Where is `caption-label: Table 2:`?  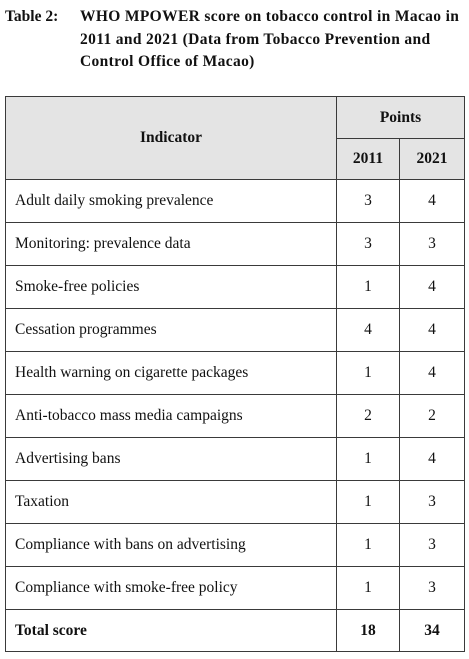 caption-label: Table 2: is located at coordinates (32, 16).